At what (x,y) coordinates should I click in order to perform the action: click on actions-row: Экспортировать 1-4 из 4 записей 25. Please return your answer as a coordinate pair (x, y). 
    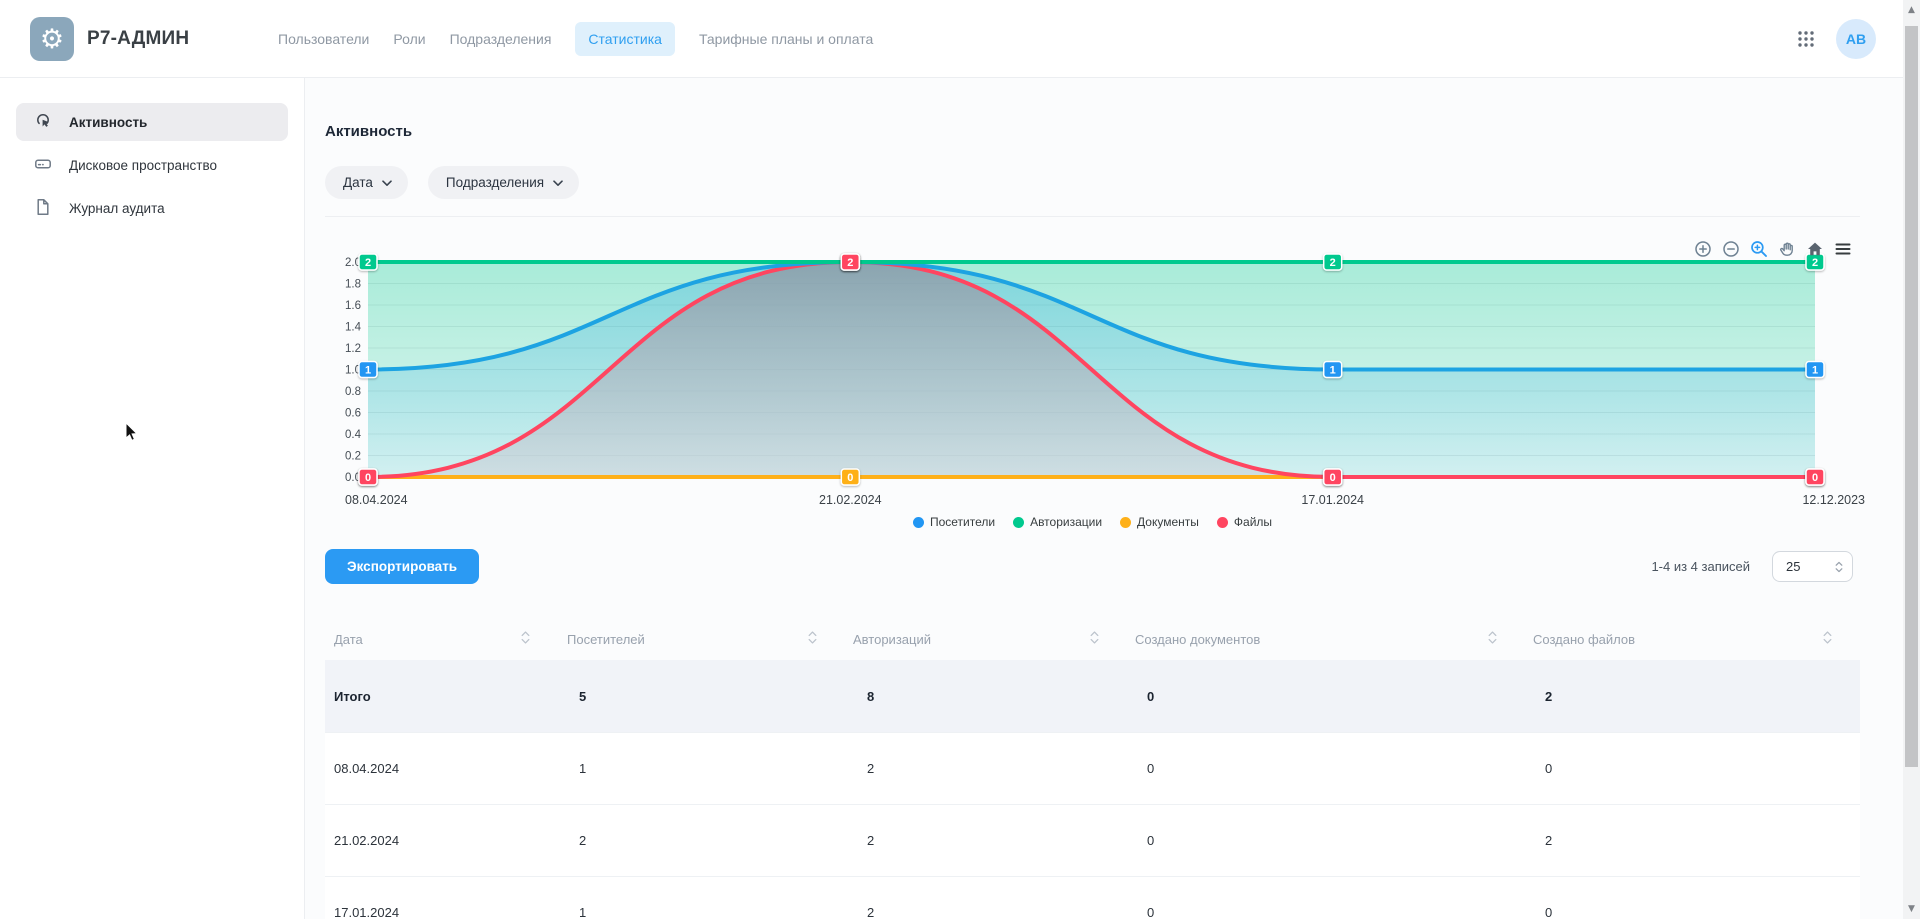
    Looking at the image, I should click on (1092, 567).